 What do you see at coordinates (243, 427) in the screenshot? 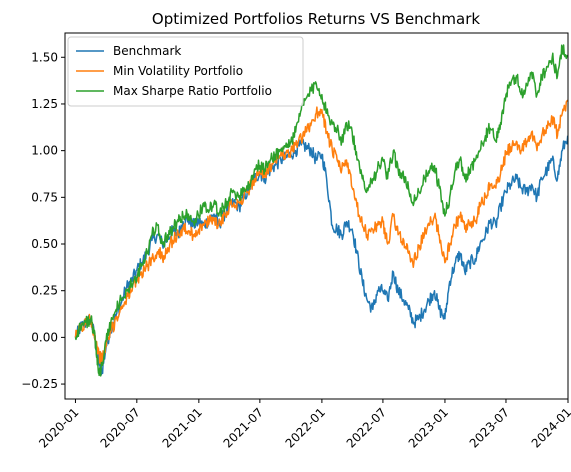
I see `x-tick-label: 2021-07` at bounding box center [243, 427].